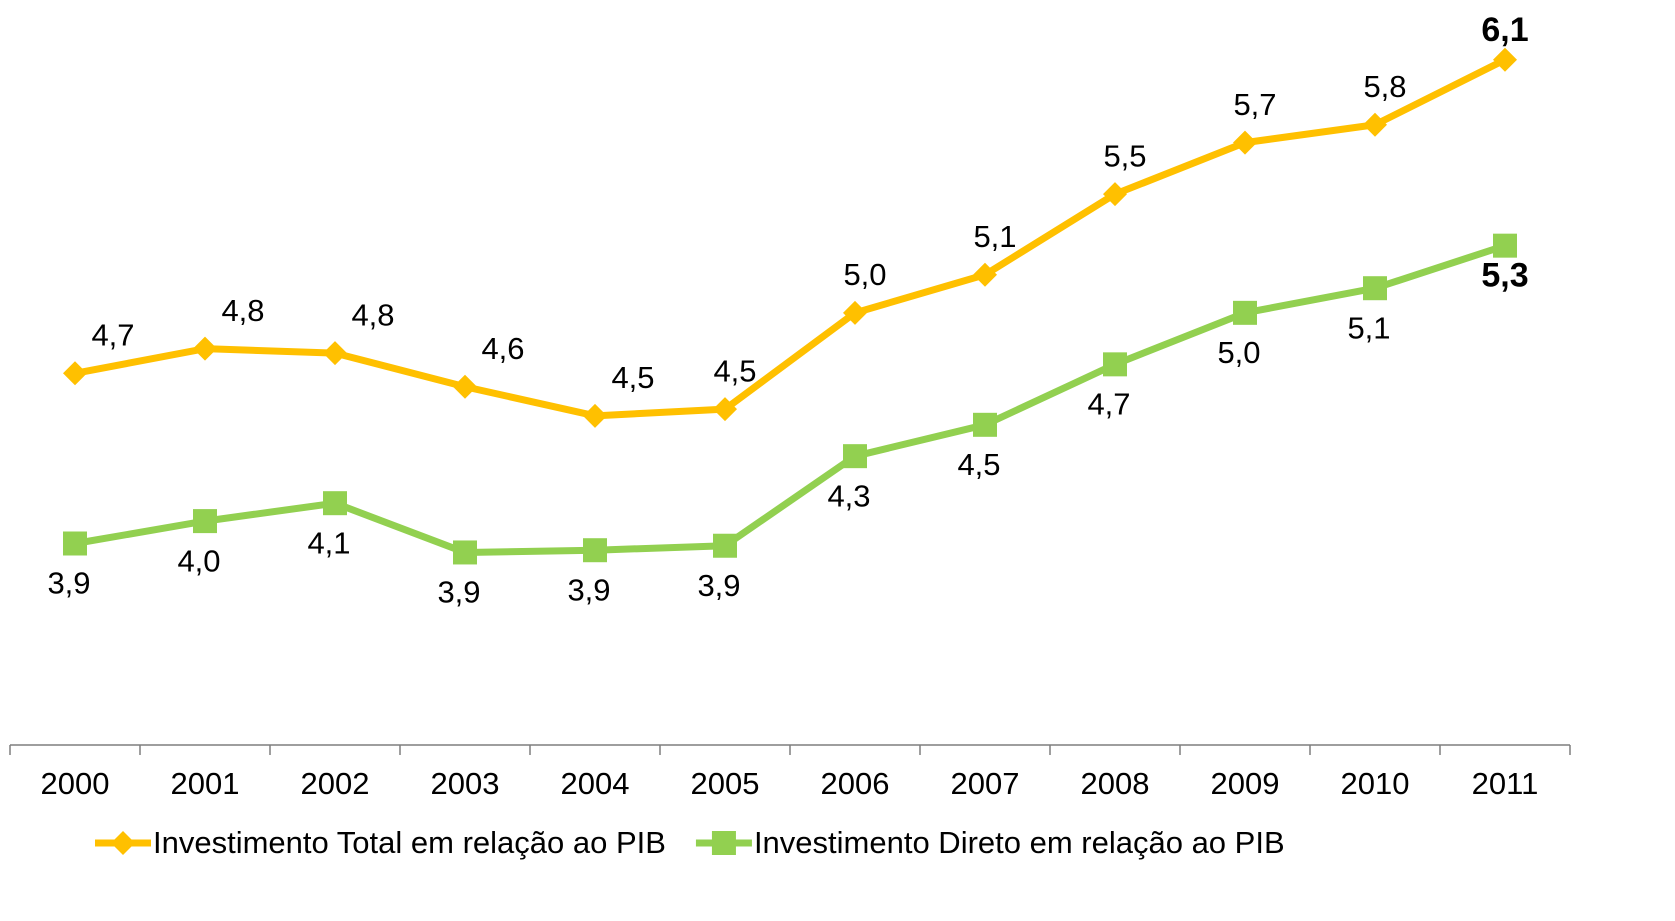 The image size is (1675, 921). I want to click on x-tick-label: 2007, so click(985, 783).